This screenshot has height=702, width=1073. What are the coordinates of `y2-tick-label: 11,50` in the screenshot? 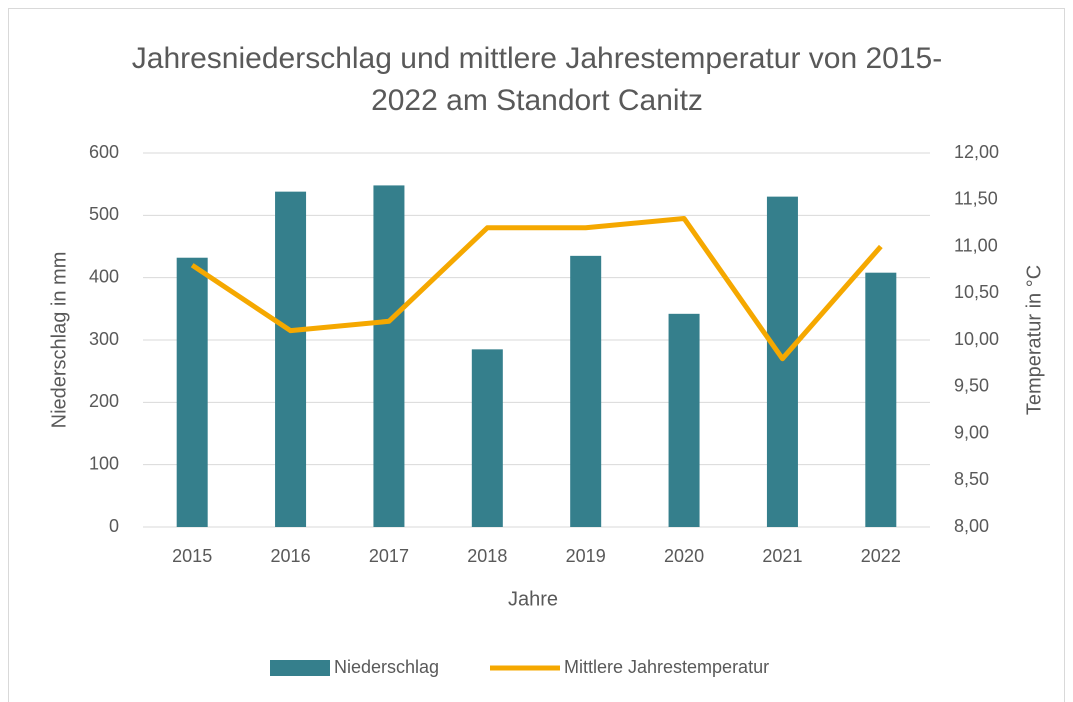 It's located at (976, 199).